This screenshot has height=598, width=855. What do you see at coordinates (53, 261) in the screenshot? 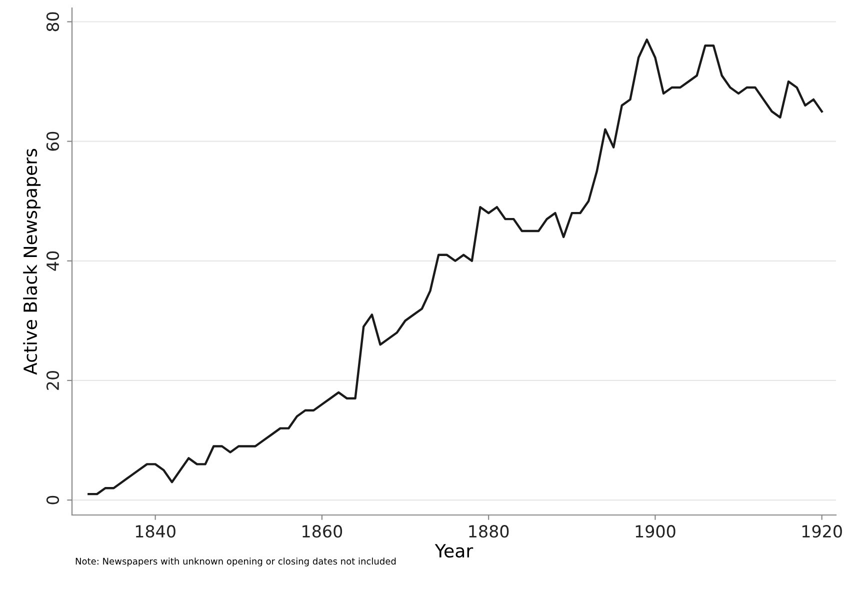
I see `y-tick-label: 40` at bounding box center [53, 261].